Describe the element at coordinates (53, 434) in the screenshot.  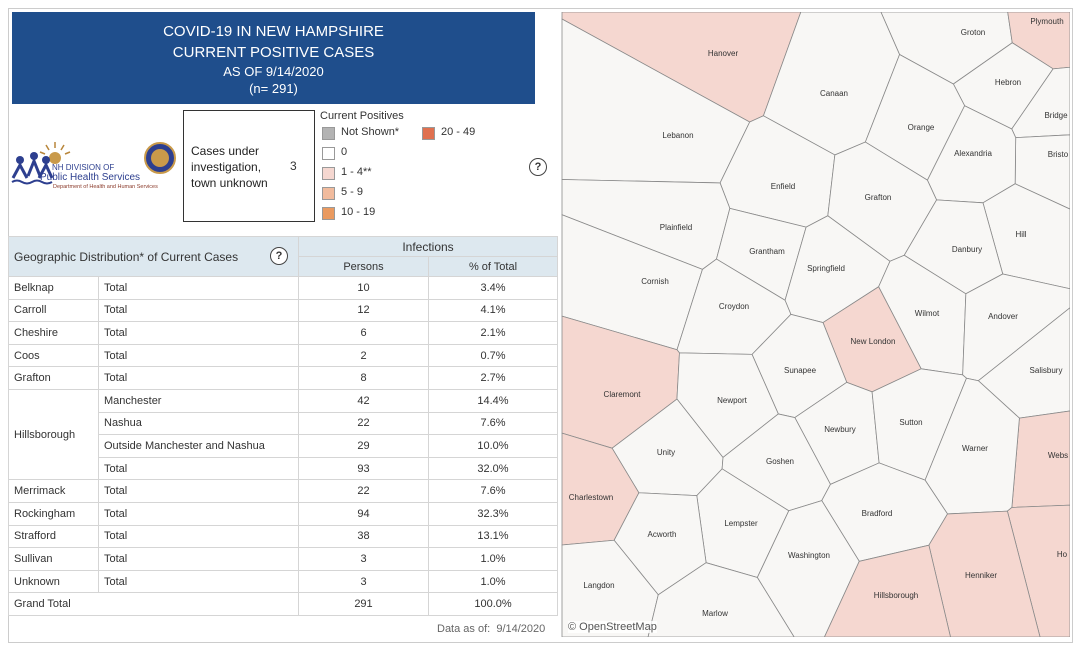
I see `county-cell: Hillsborough` at that location.